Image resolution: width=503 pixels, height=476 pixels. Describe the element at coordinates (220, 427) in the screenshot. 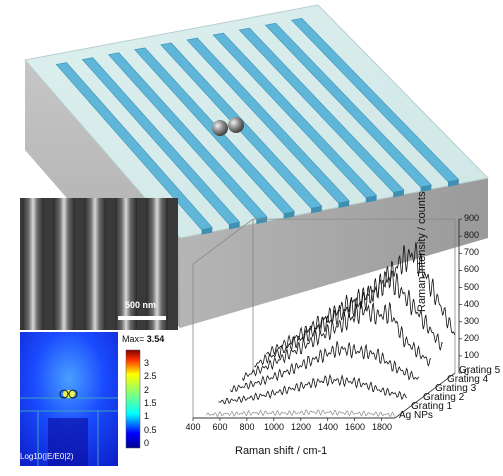

I see `x-tick-label: 600` at that location.